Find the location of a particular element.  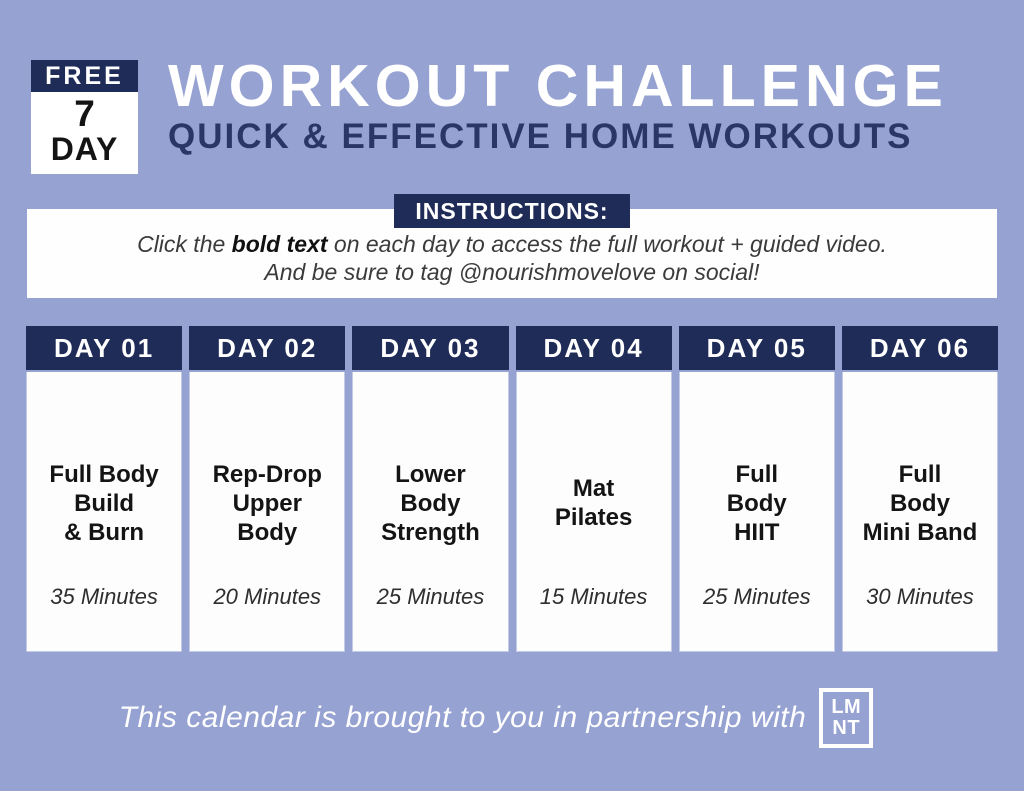

day-column-6: DAY 06 Full Body Mini Band 30 Minutes is located at coordinates (920, 489).